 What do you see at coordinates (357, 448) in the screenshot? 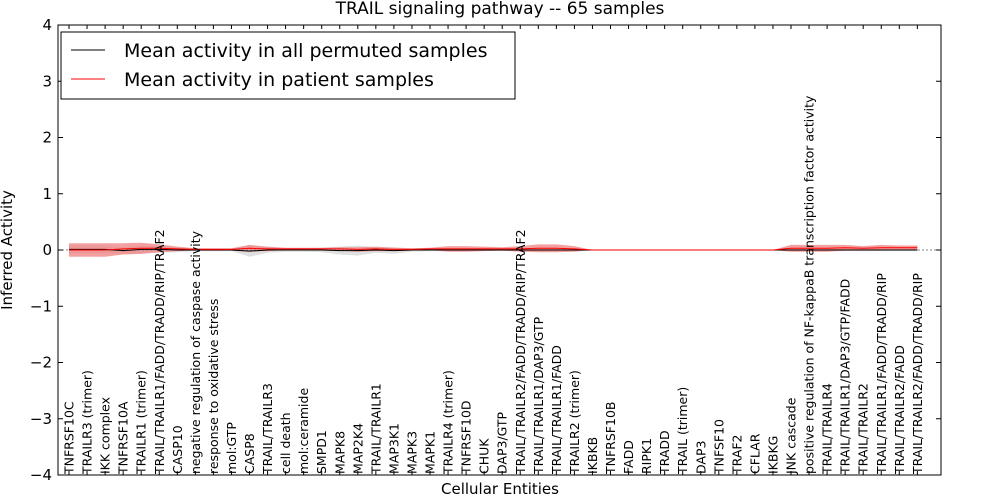
I see `x-tick-label-16: MAP2K4` at bounding box center [357, 448].